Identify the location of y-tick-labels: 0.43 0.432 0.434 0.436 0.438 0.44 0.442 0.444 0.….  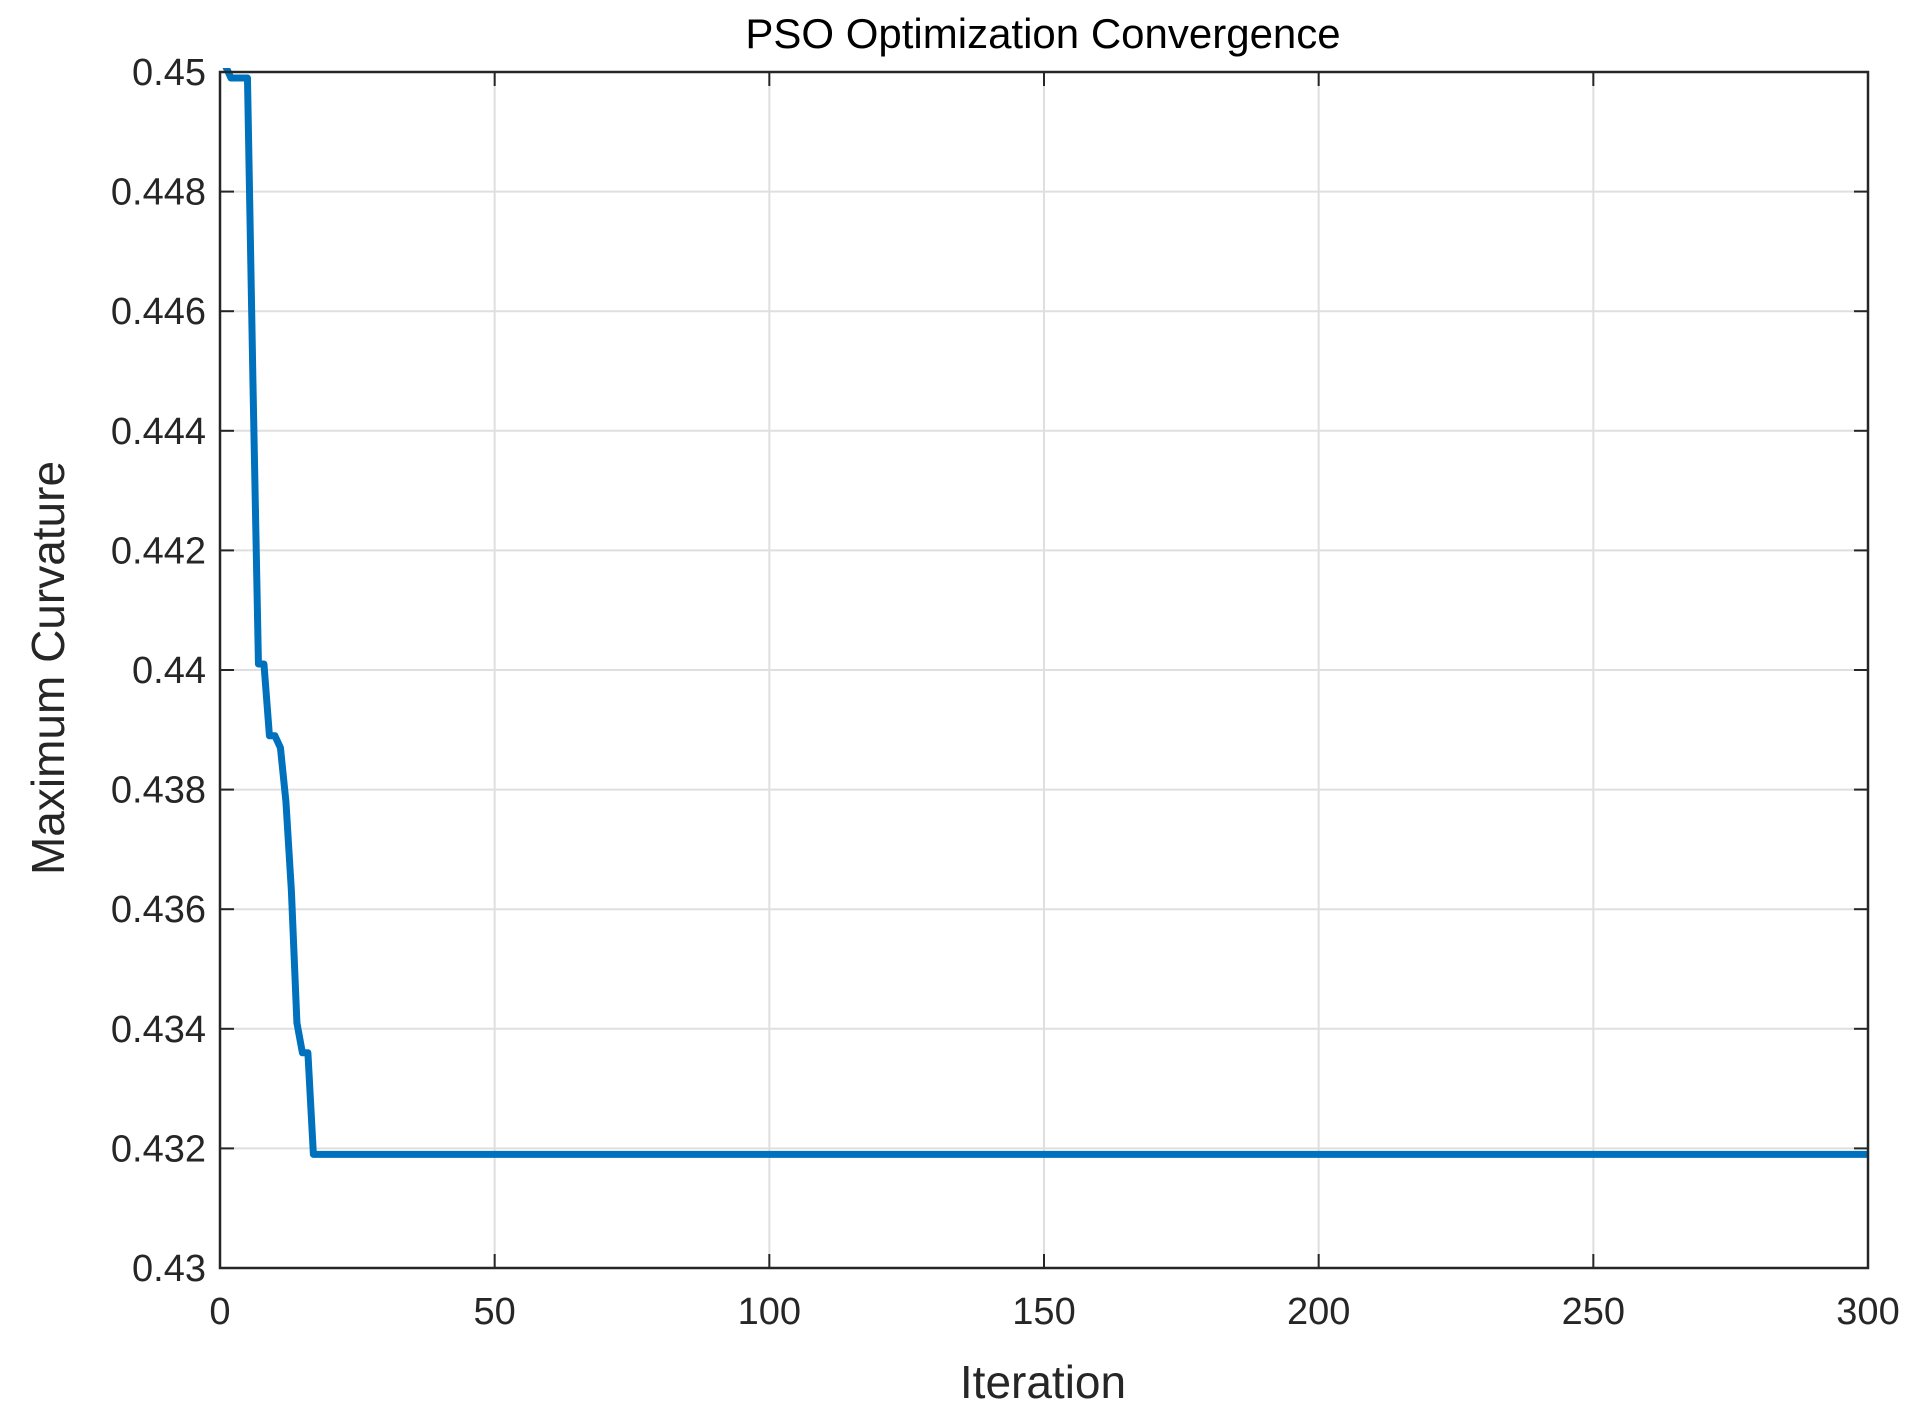
(158, 671).